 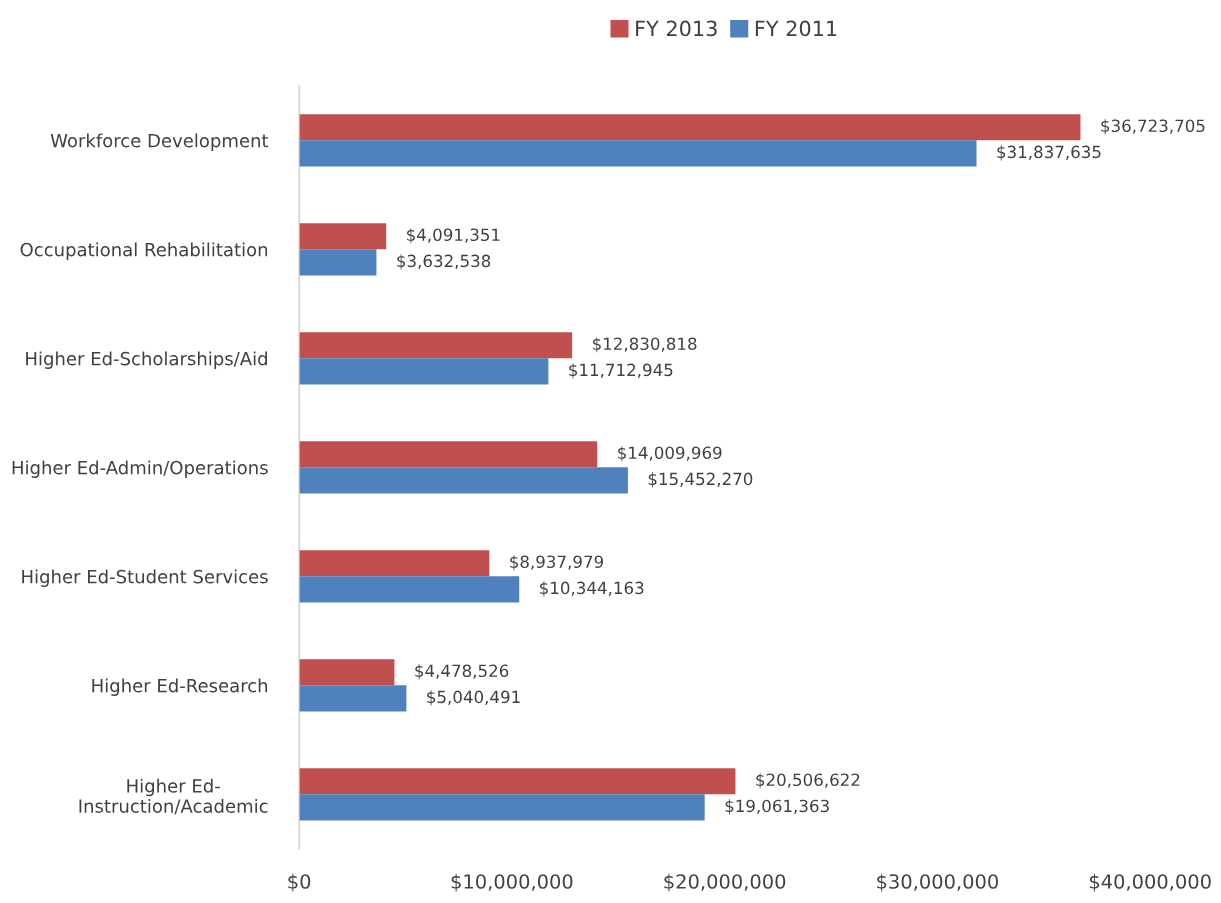 What do you see at coordinates (557, 563) in the screenshot?
I see `data-label: $8,937,979` at bounding box center [557, 563].